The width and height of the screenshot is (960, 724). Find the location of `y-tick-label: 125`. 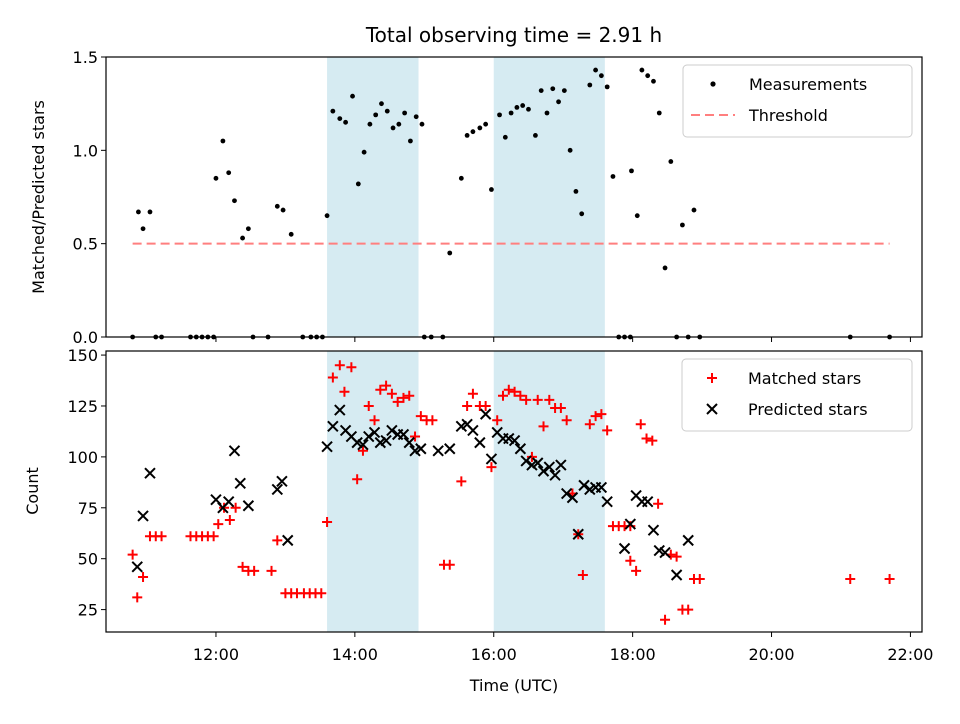

y-tick-label: 125 is located at coordinates (82, 406).